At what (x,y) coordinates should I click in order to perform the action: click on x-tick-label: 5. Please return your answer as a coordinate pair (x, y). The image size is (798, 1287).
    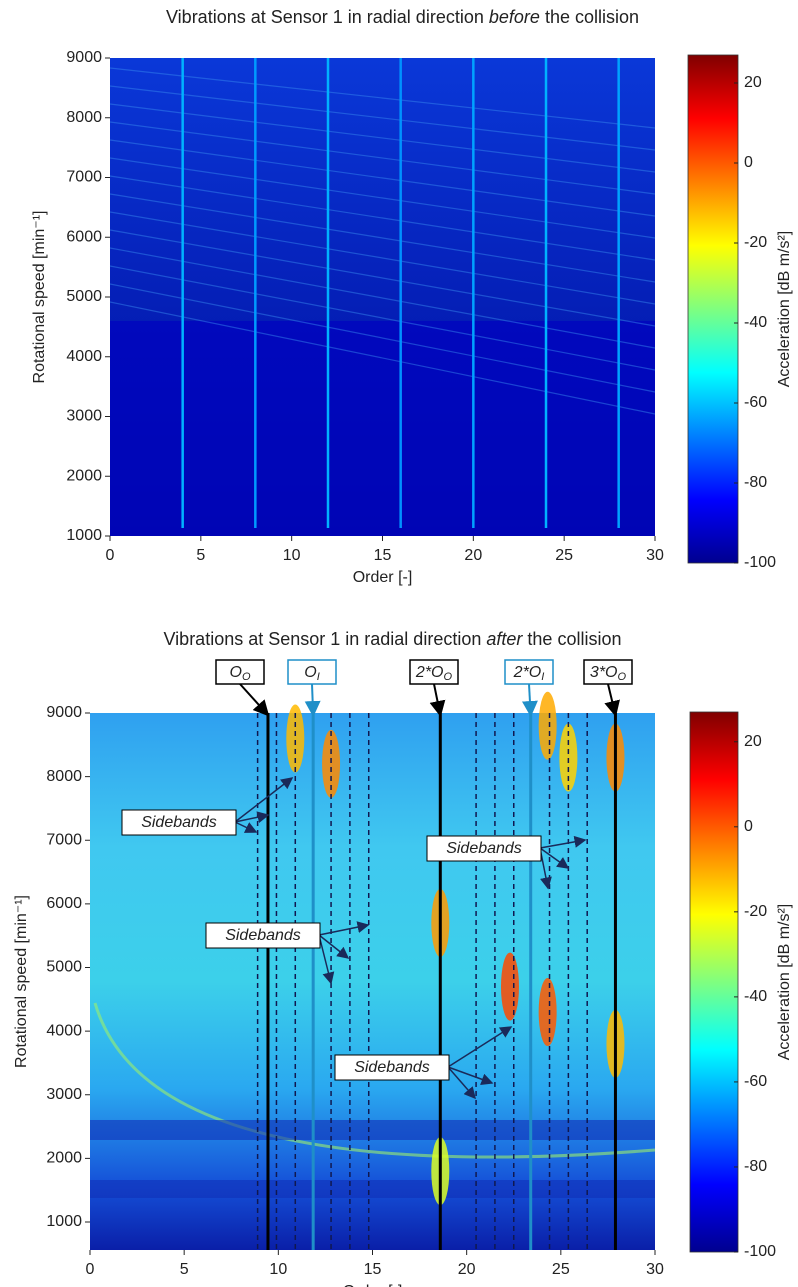
    Looking at the image, I should click on (184, 1269).